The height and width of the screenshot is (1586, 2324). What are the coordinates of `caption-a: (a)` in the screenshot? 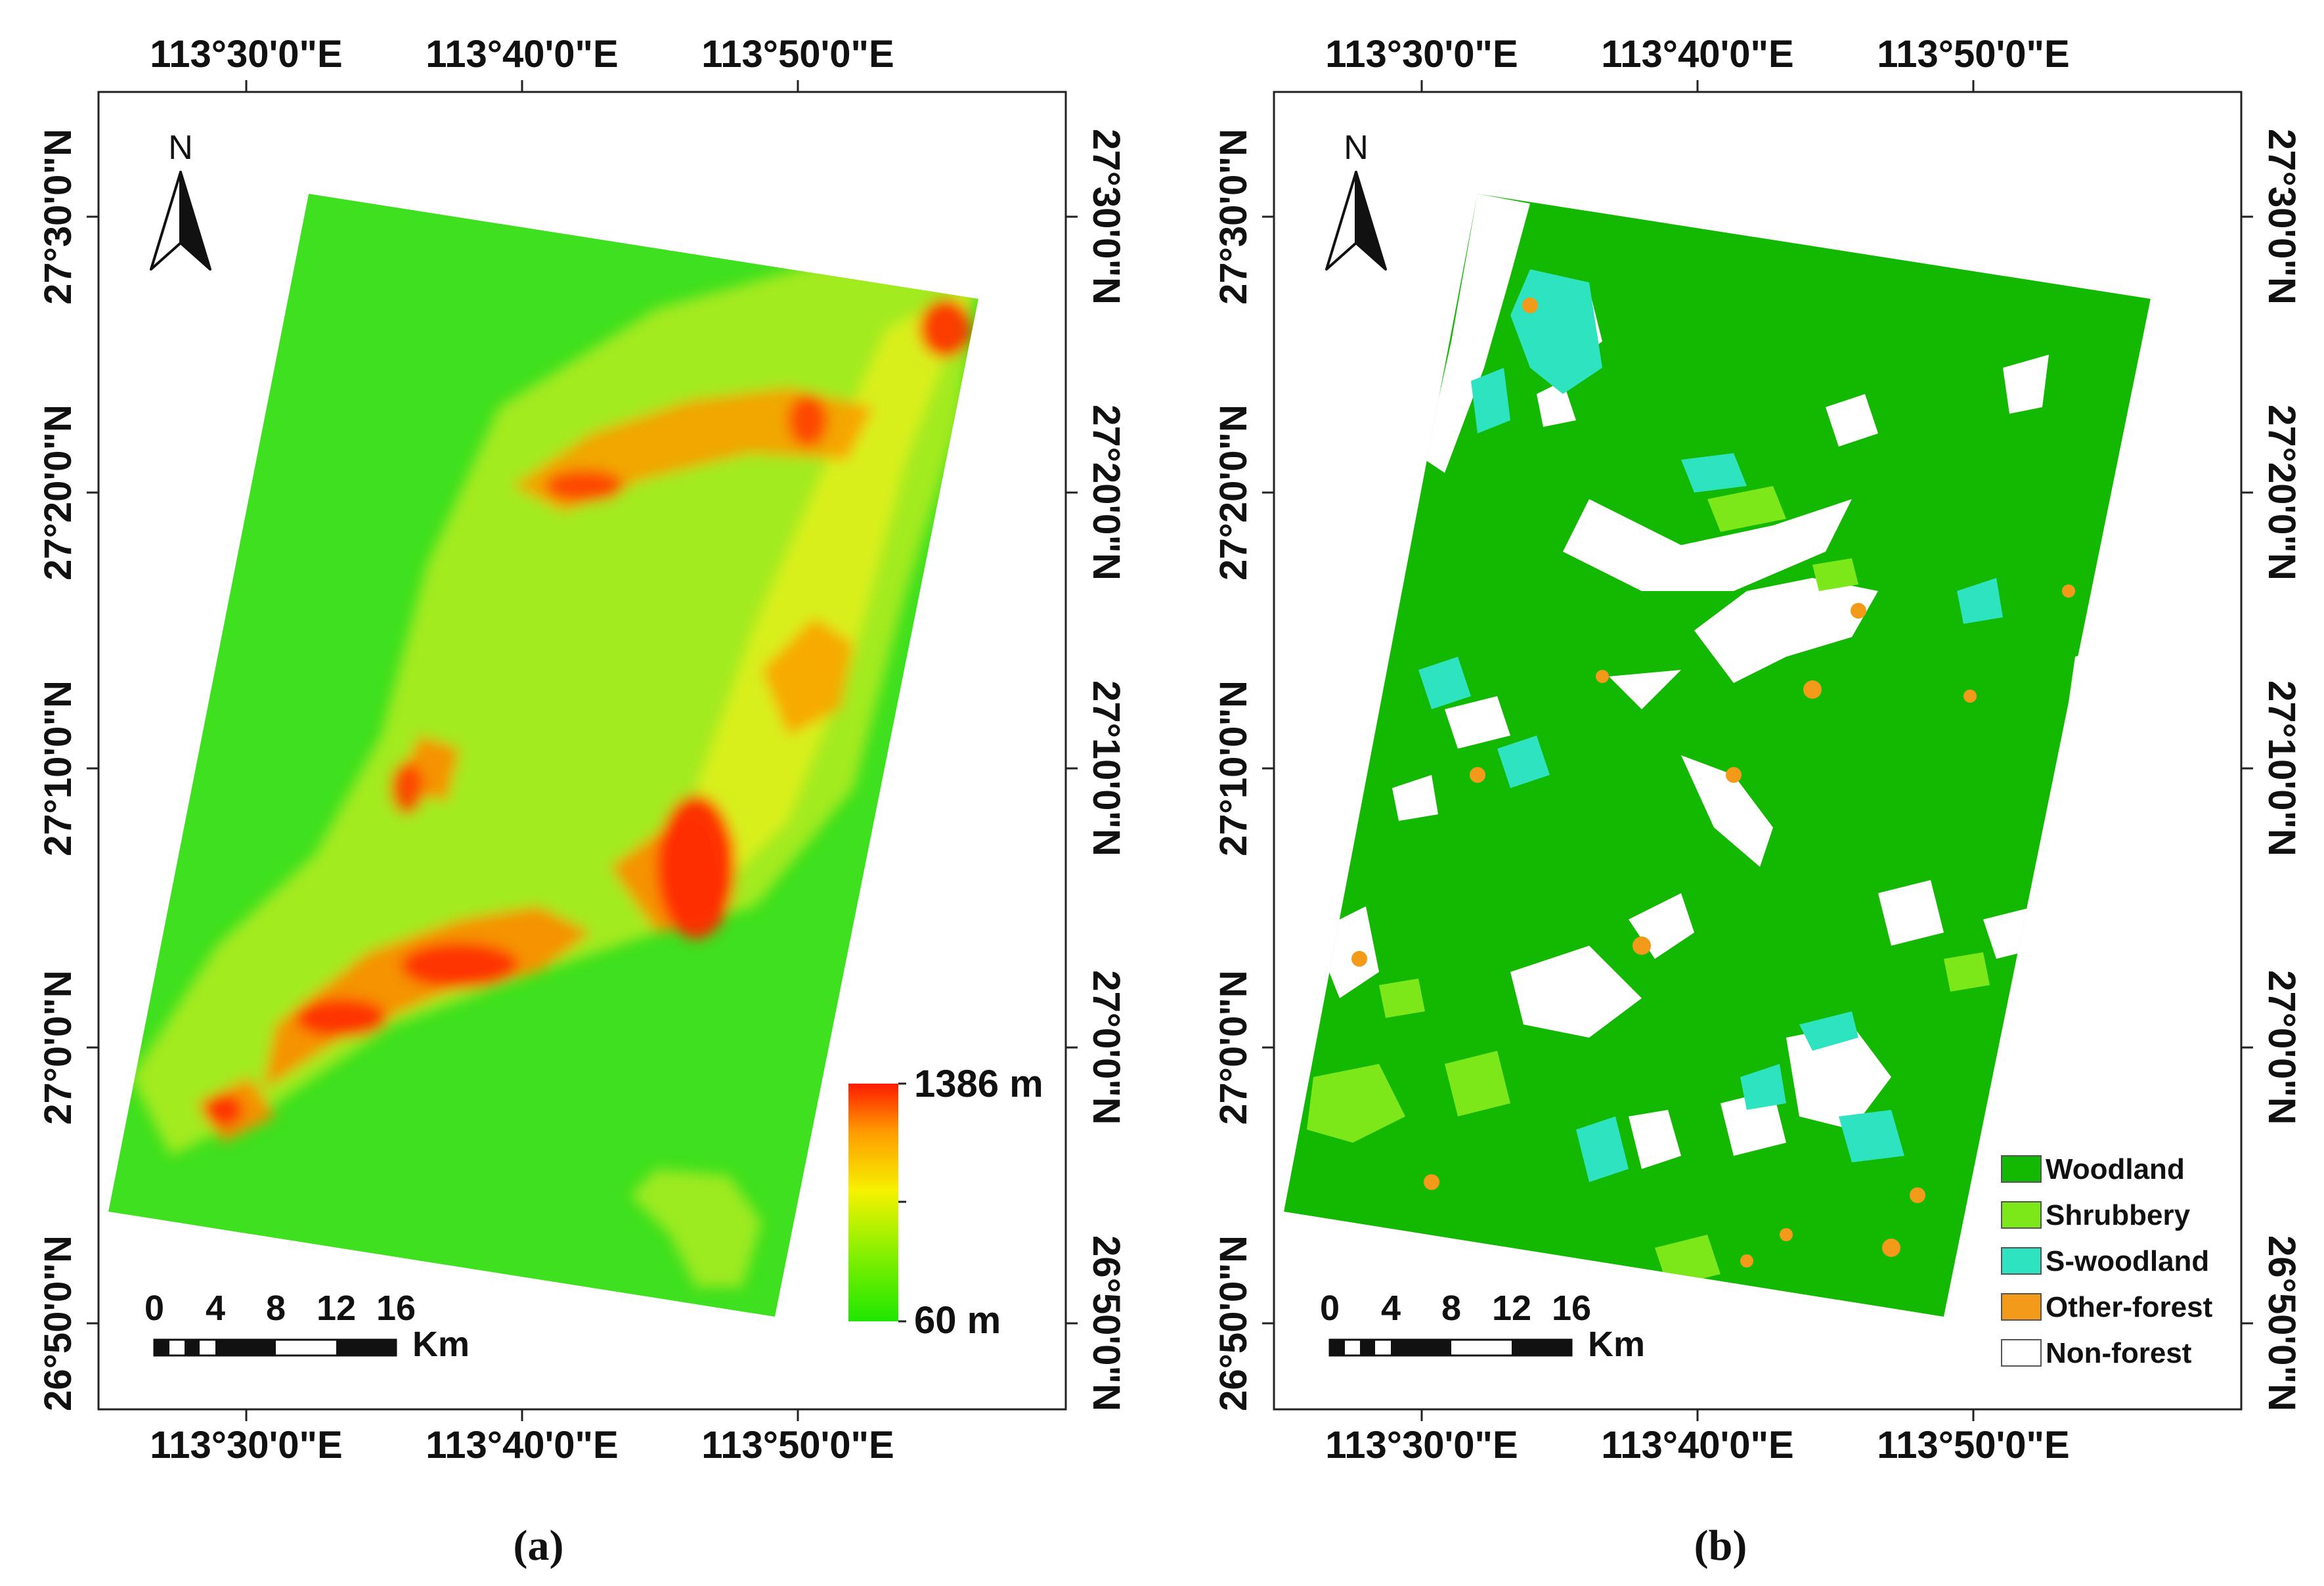 It's located at (539, 1546).